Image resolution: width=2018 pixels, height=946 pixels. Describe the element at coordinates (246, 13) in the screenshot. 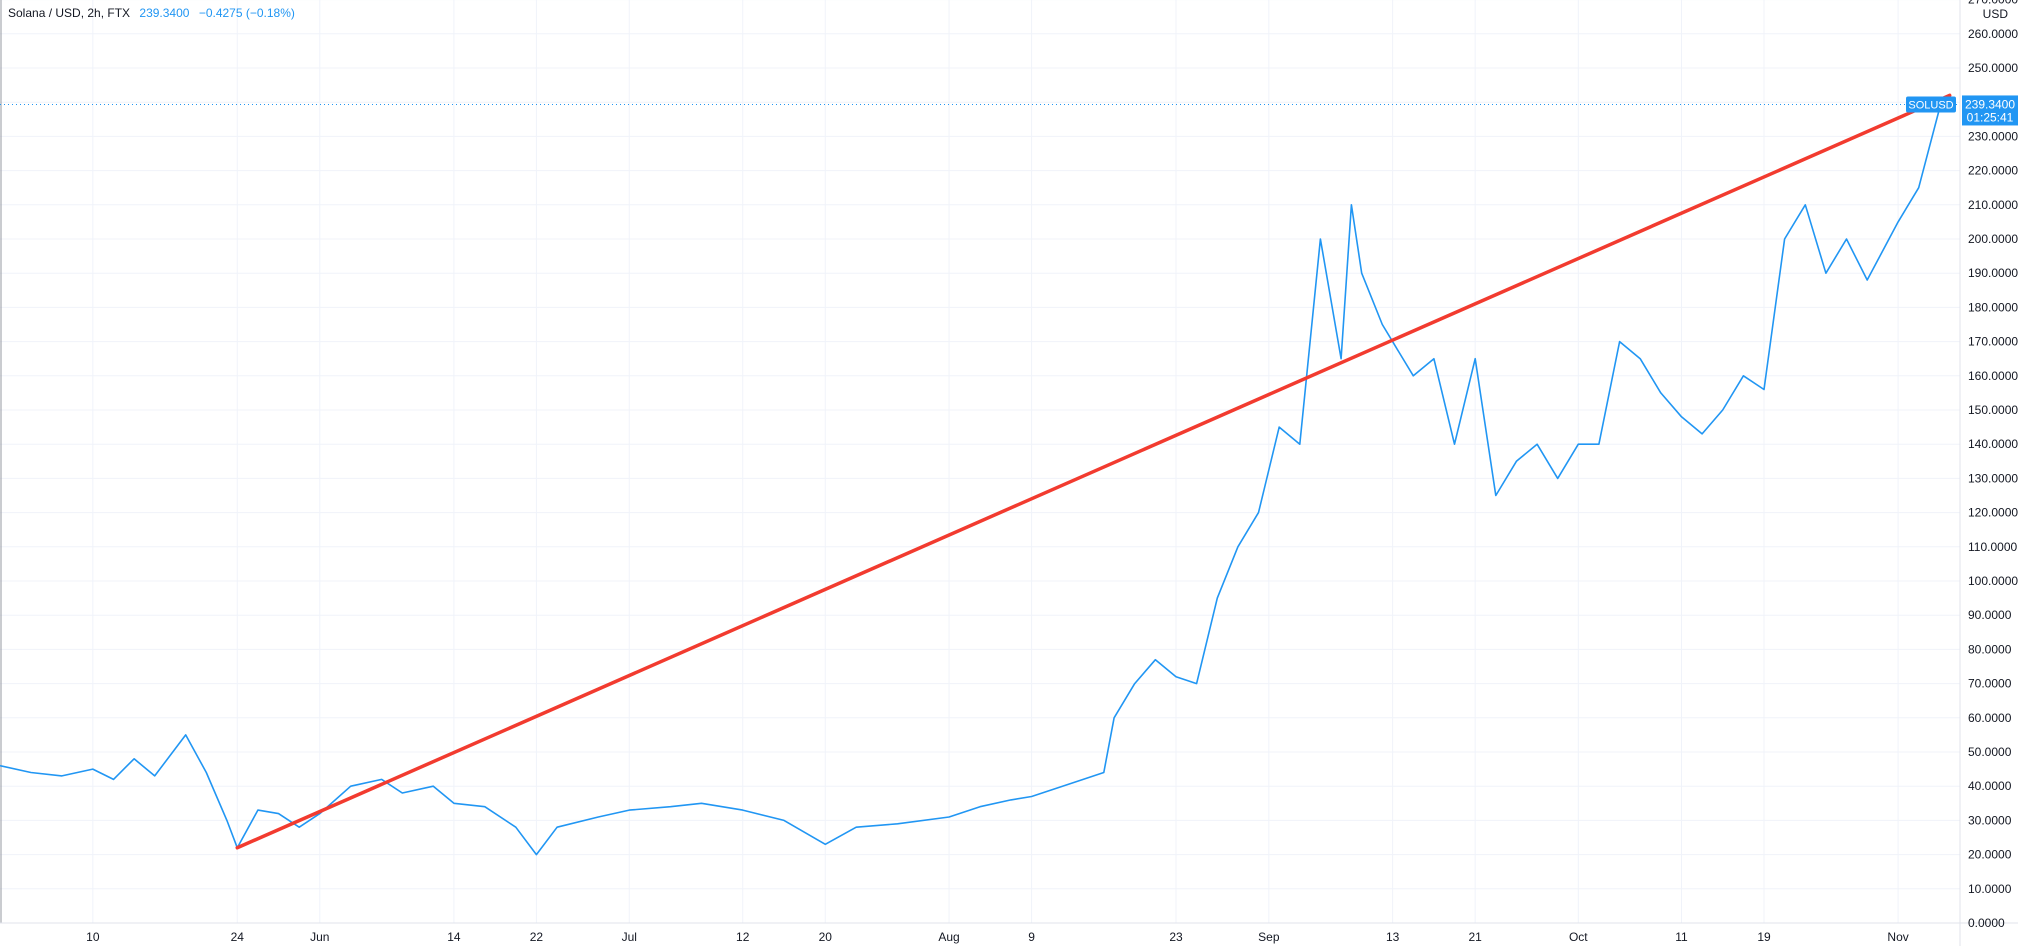

I see `price-change: −0.4275 (−0.18%)` at that location.